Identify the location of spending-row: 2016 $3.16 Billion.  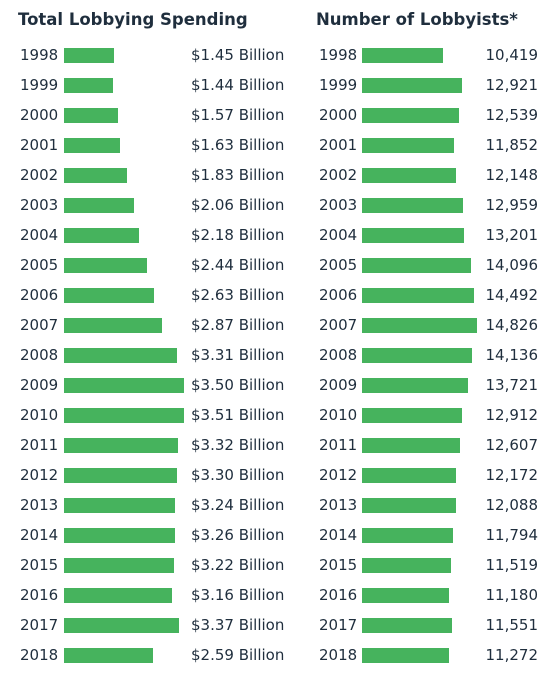
(145, 595).